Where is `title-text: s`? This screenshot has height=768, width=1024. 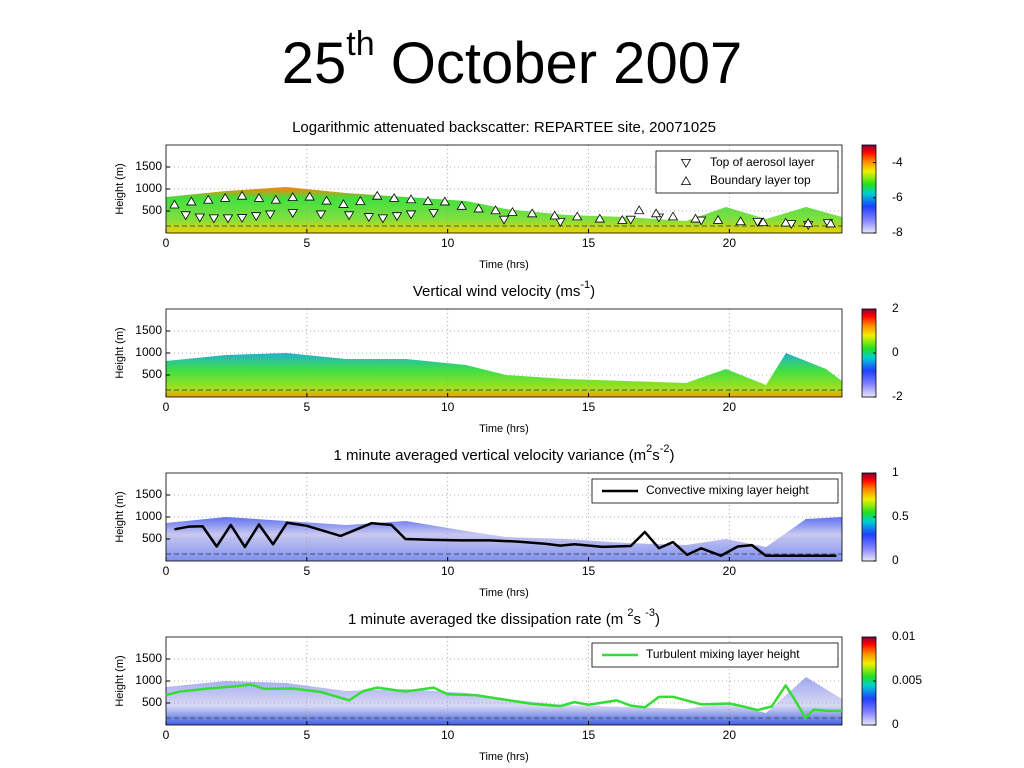 title-text: s is located at coordinates (656, 455).